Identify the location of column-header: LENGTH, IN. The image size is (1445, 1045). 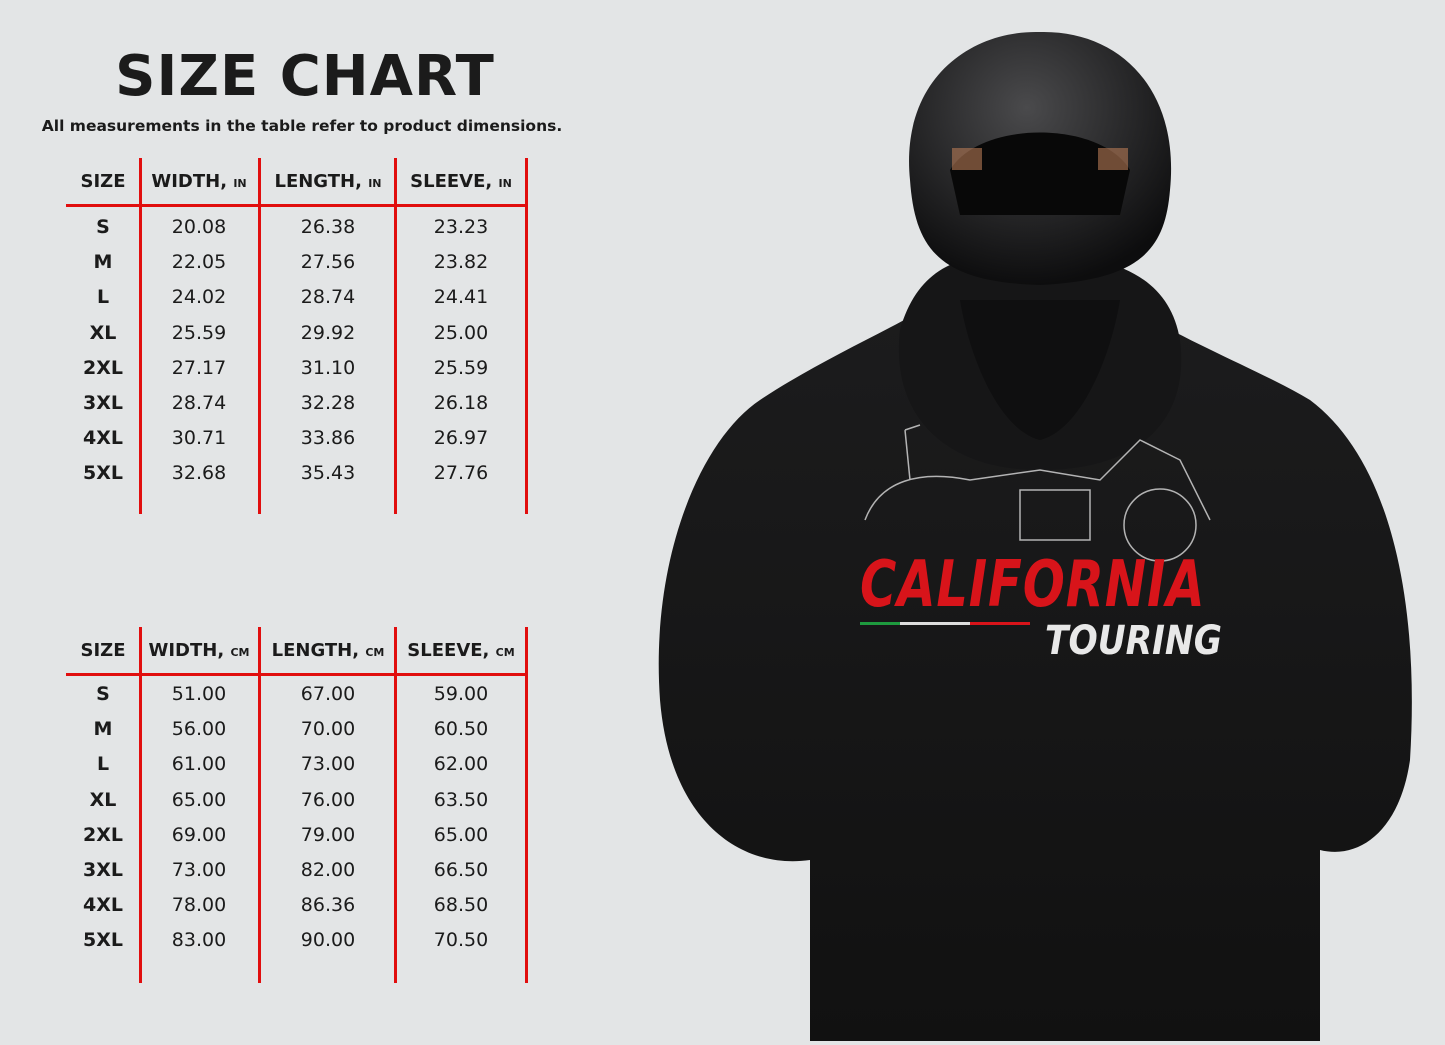
(328, 181).